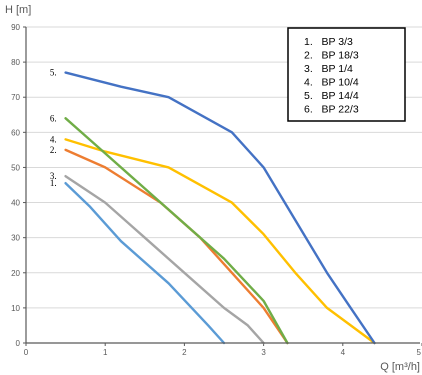 This screenshot has height=375, width=422. What do you see at coordinates (15, 97) in the screenshot?
I see `y-tick-label: 70` at bounding box center [15, 97].